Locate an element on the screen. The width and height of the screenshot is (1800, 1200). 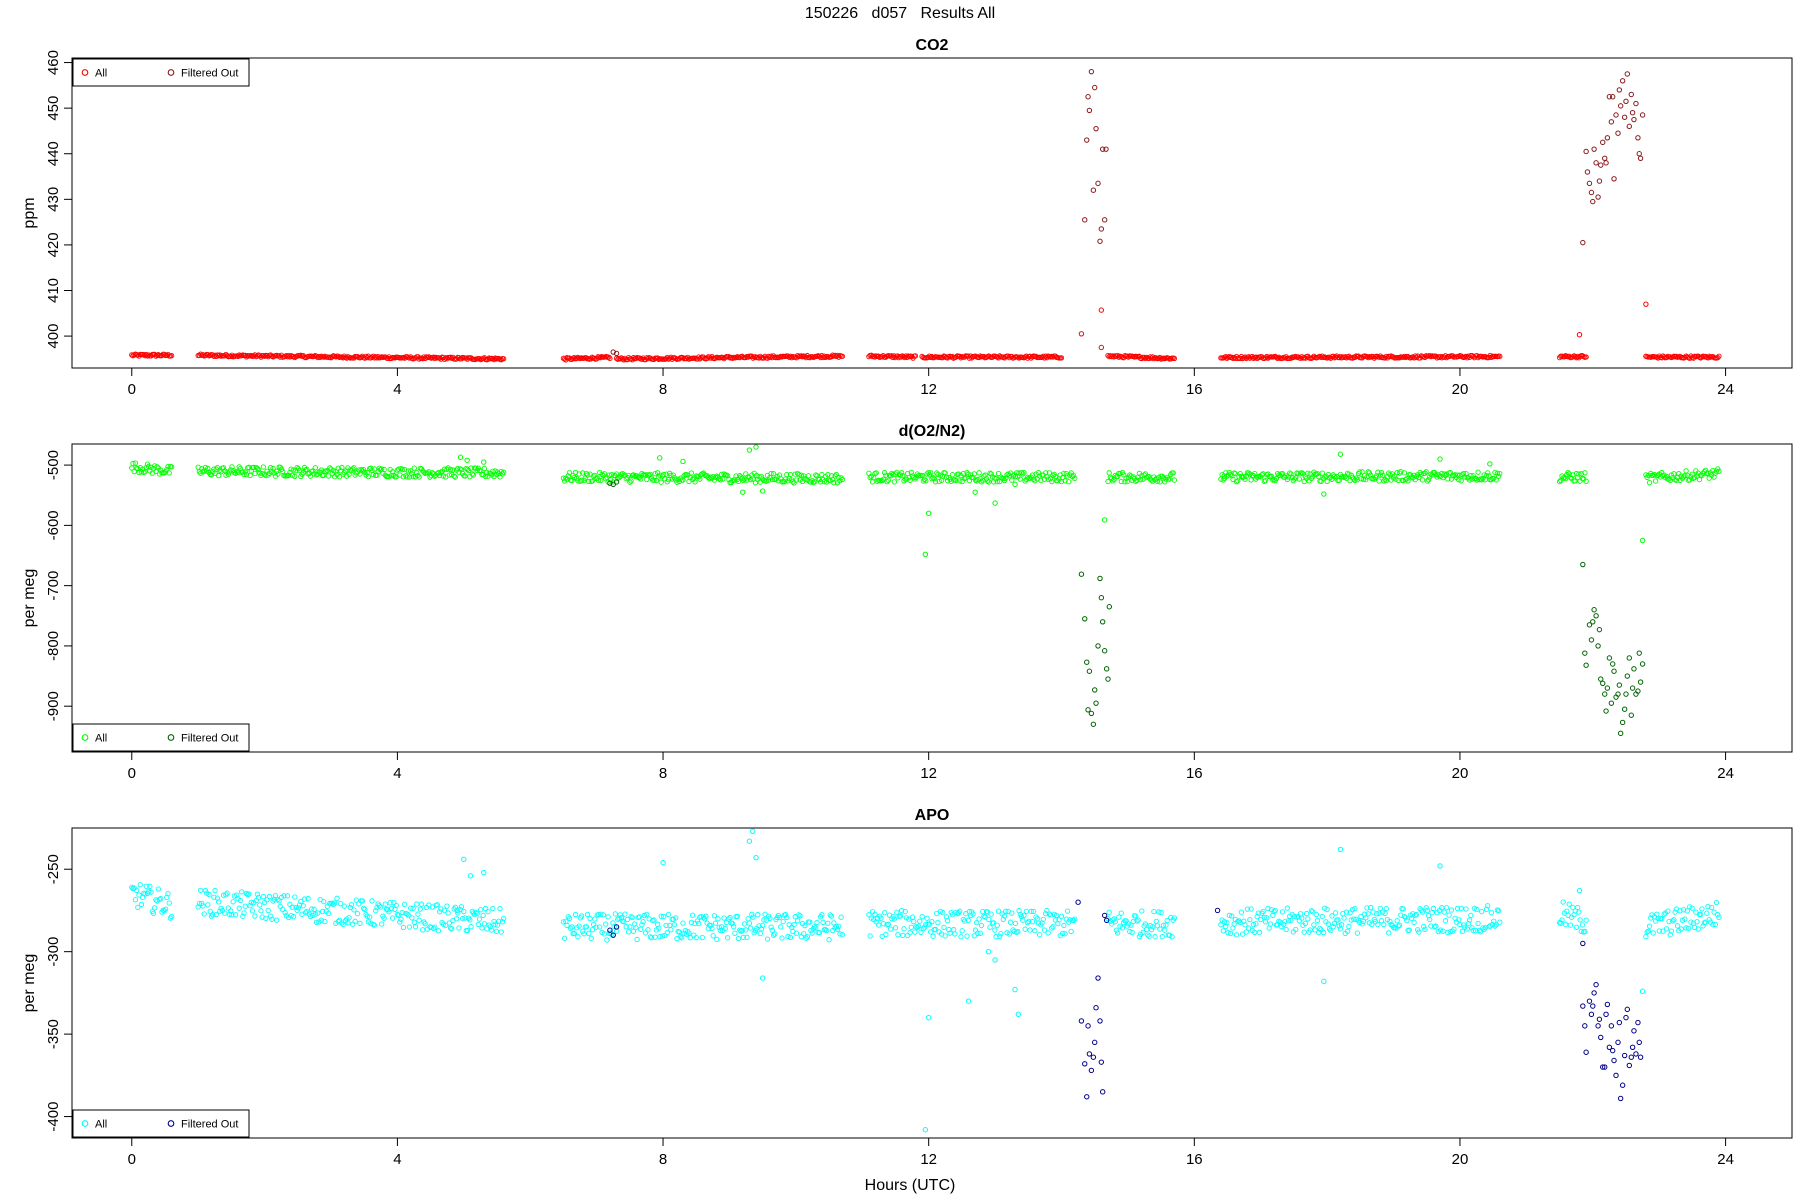
legend-marker is located at coordinates (85, 1123).